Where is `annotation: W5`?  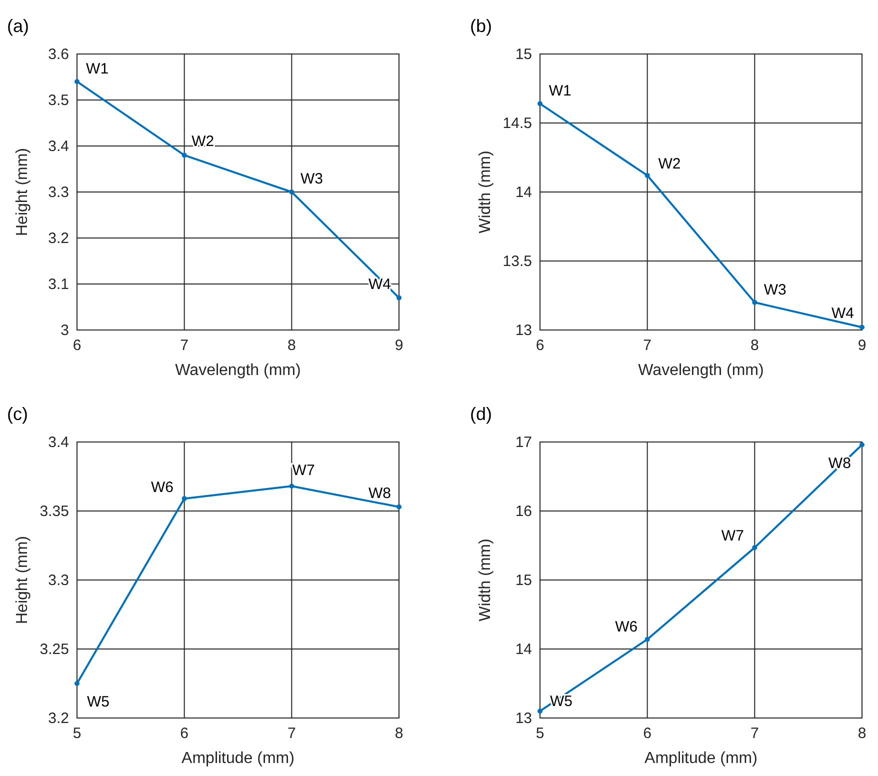 annotation: W5 is located at coordinates (98, 702).